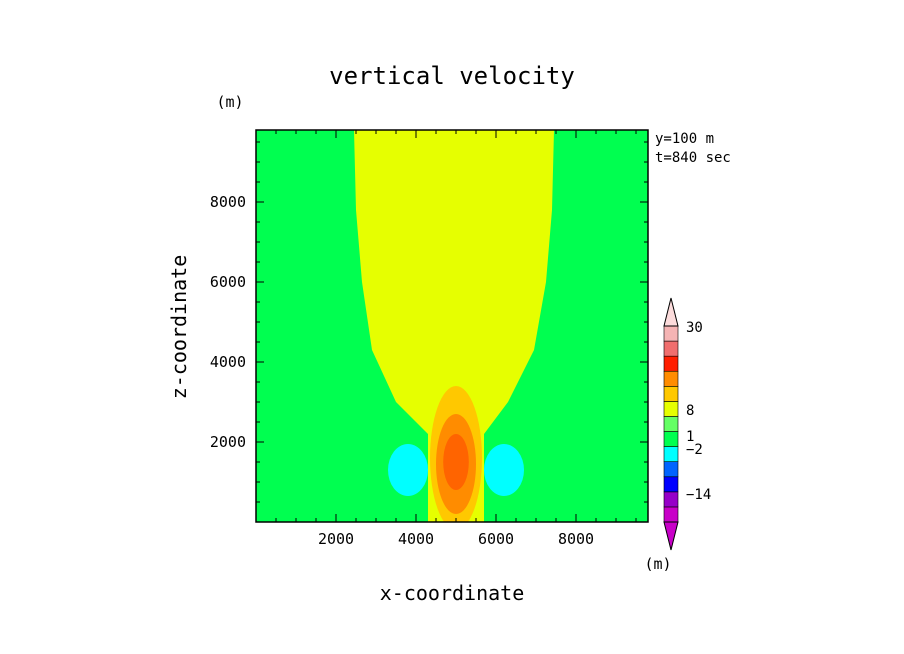  I want to click on colorbar-label: 1, so click(690, 437).